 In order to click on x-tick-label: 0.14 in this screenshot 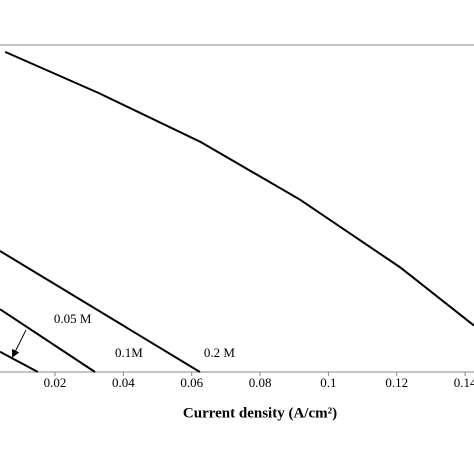, I will do `click(464, 382)`.